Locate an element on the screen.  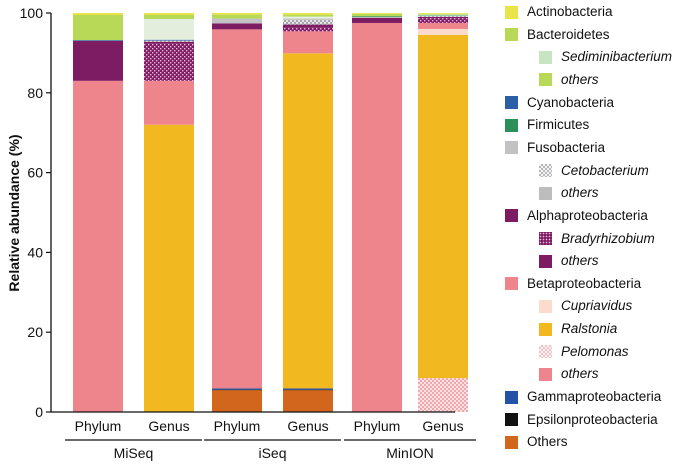
x-tick-label: Genus is located at coordinates (442, 426).